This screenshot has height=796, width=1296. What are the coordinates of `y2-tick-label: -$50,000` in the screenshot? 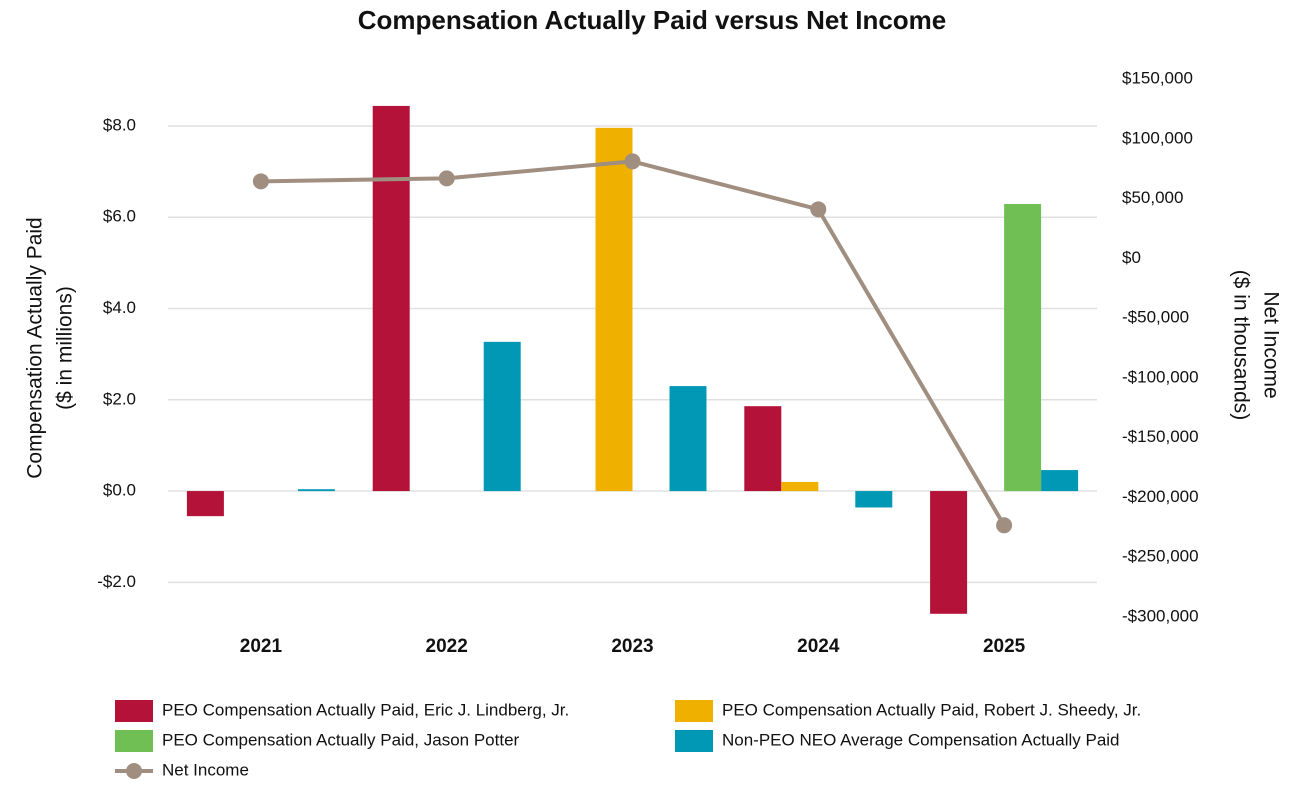 It's located at (1155, 317).